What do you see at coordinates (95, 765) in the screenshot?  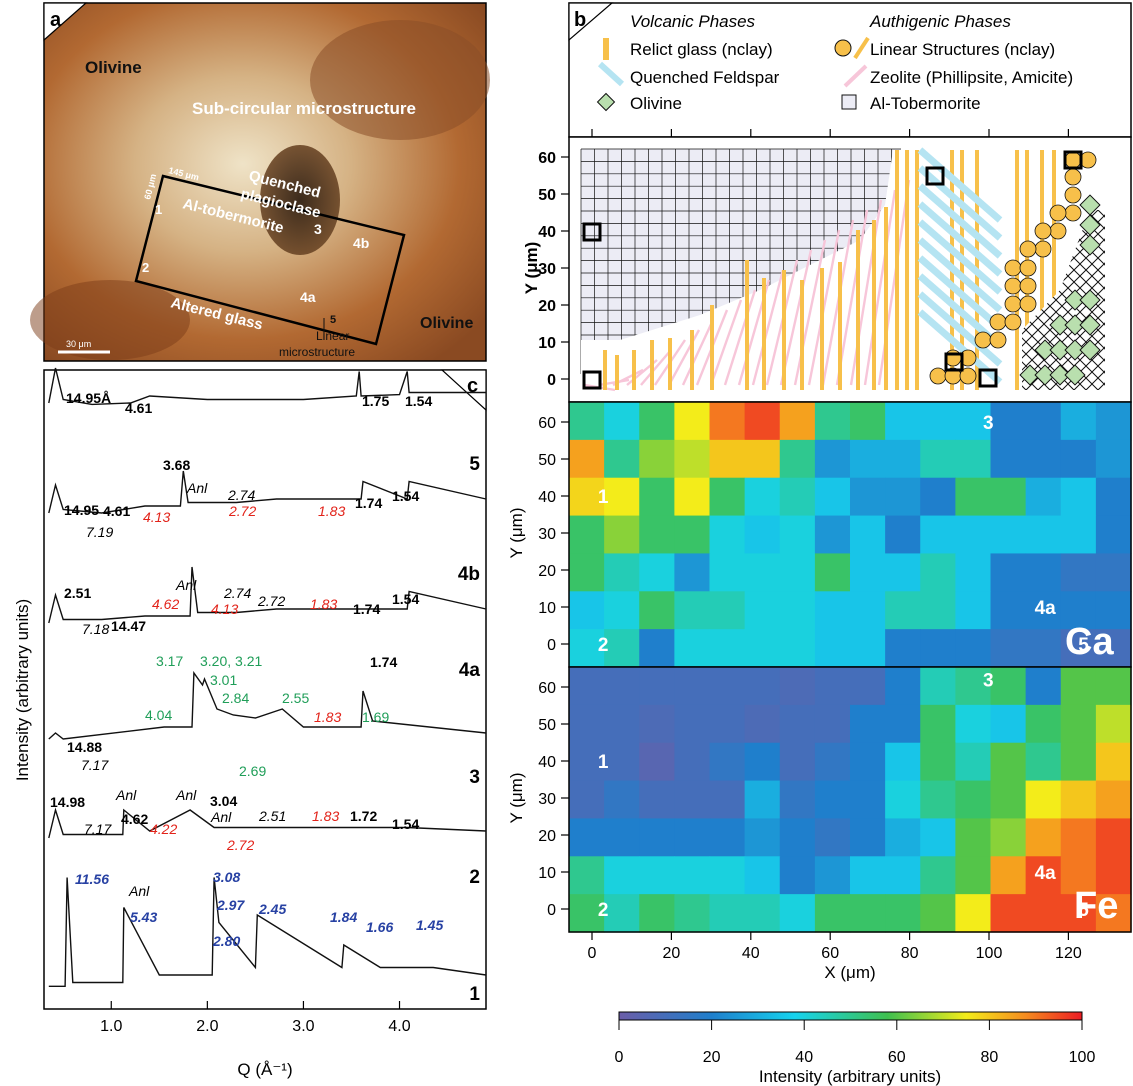 I see `peak-3-11: 7.17` at bounding box center [95, 765].